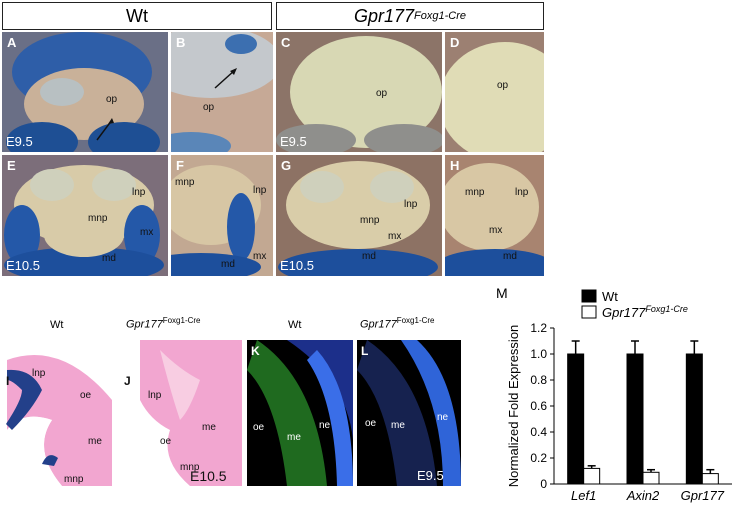 Image resolution: width=740 pixels, height=506 pixels. I want to click on panel-c-label: C, so click(286, 42).